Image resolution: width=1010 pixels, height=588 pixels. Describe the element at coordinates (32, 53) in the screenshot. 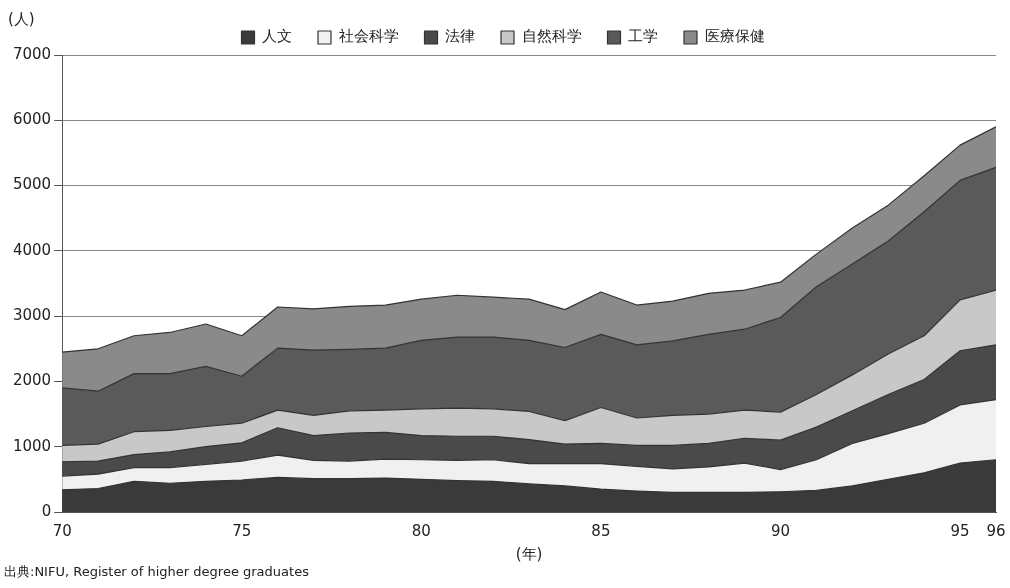

I see `y-tick-label: 7000` at that location.